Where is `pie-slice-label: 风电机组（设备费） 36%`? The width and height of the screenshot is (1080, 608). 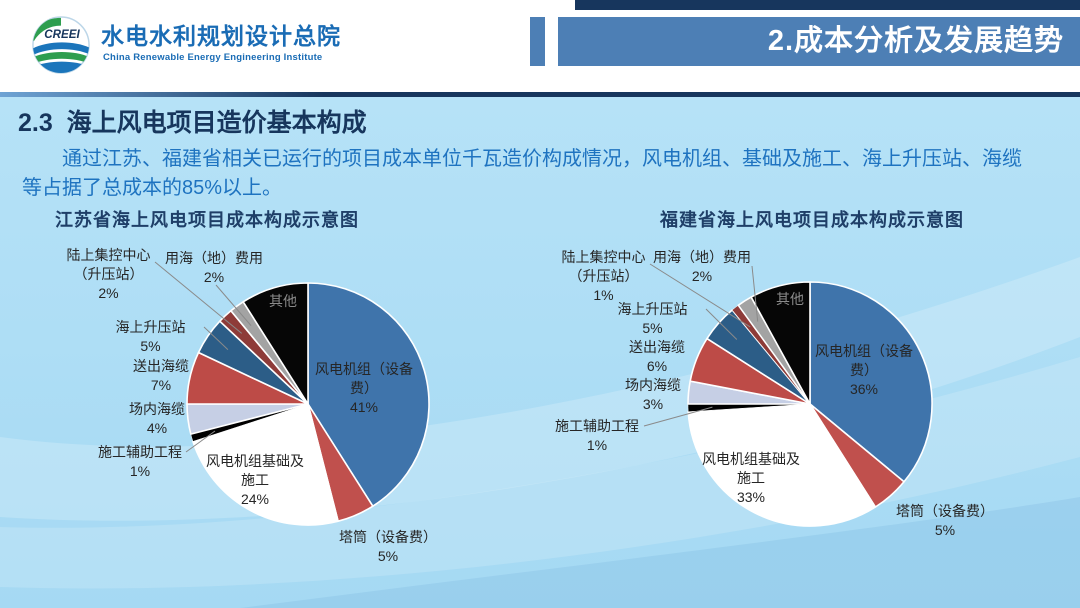
pie-slice-label: 风电机组（设备费） 36% is located at coordinates (864, 370).